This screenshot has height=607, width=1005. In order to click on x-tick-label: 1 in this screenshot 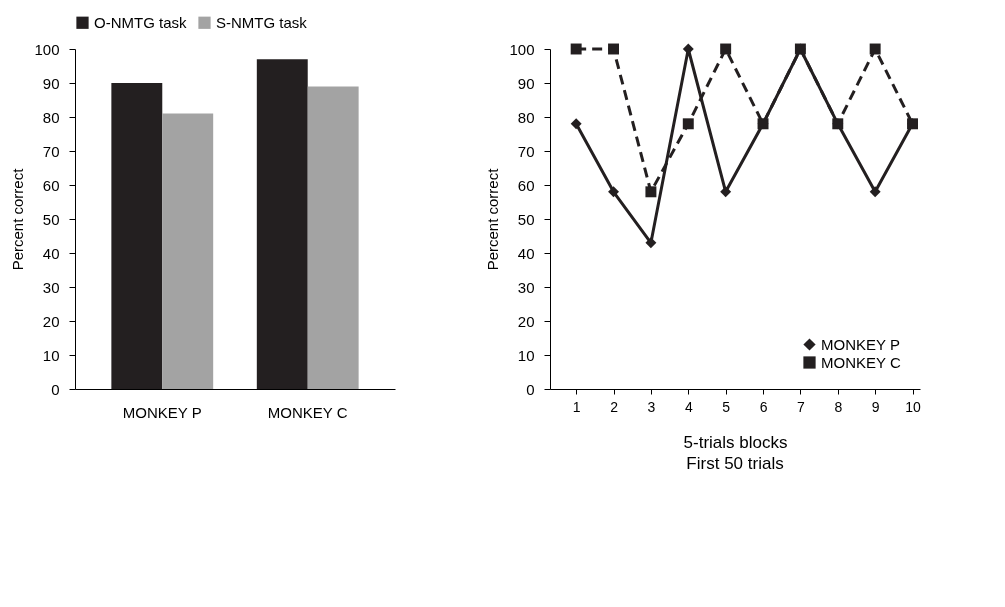, I will do `click(576, 406)`.